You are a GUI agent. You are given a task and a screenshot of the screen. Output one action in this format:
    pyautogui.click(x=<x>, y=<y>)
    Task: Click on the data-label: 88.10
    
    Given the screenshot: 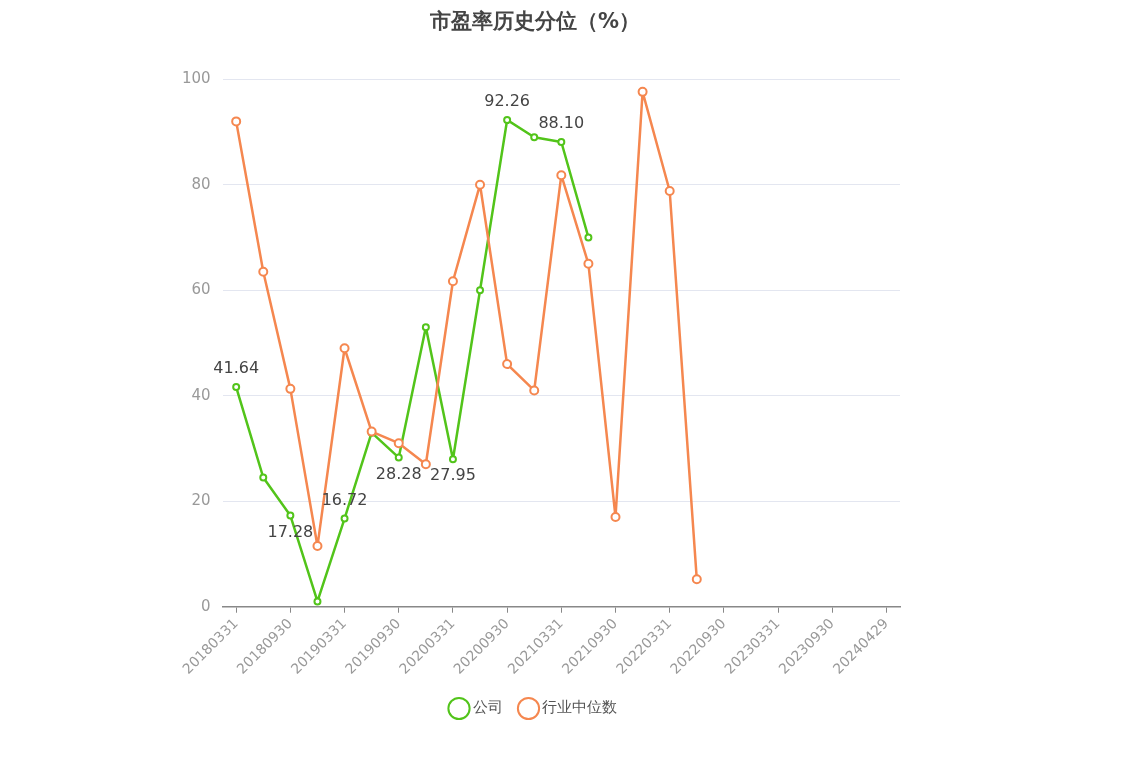 What is the action you would take?
    pyautogui.click(x=561, y=123)
    